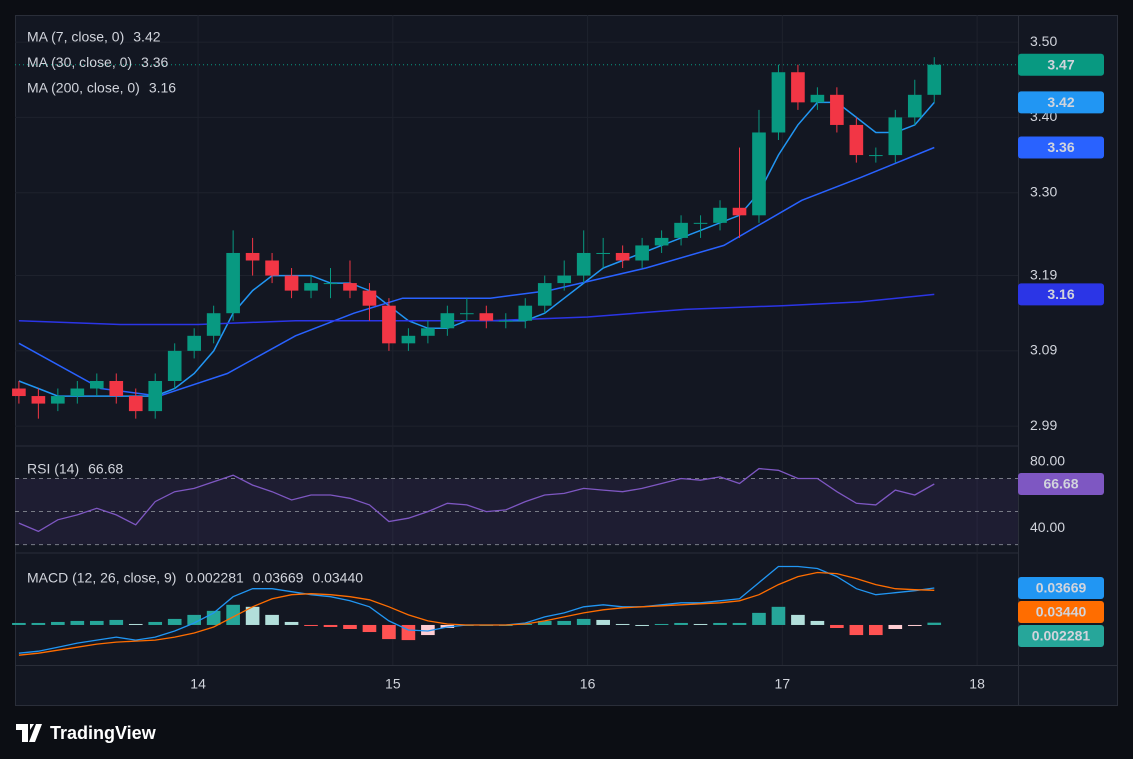 Image resolution: width=1133 pixels, height=759 pixels. I want to click on legend-value: 3.36, so click(154, 62).